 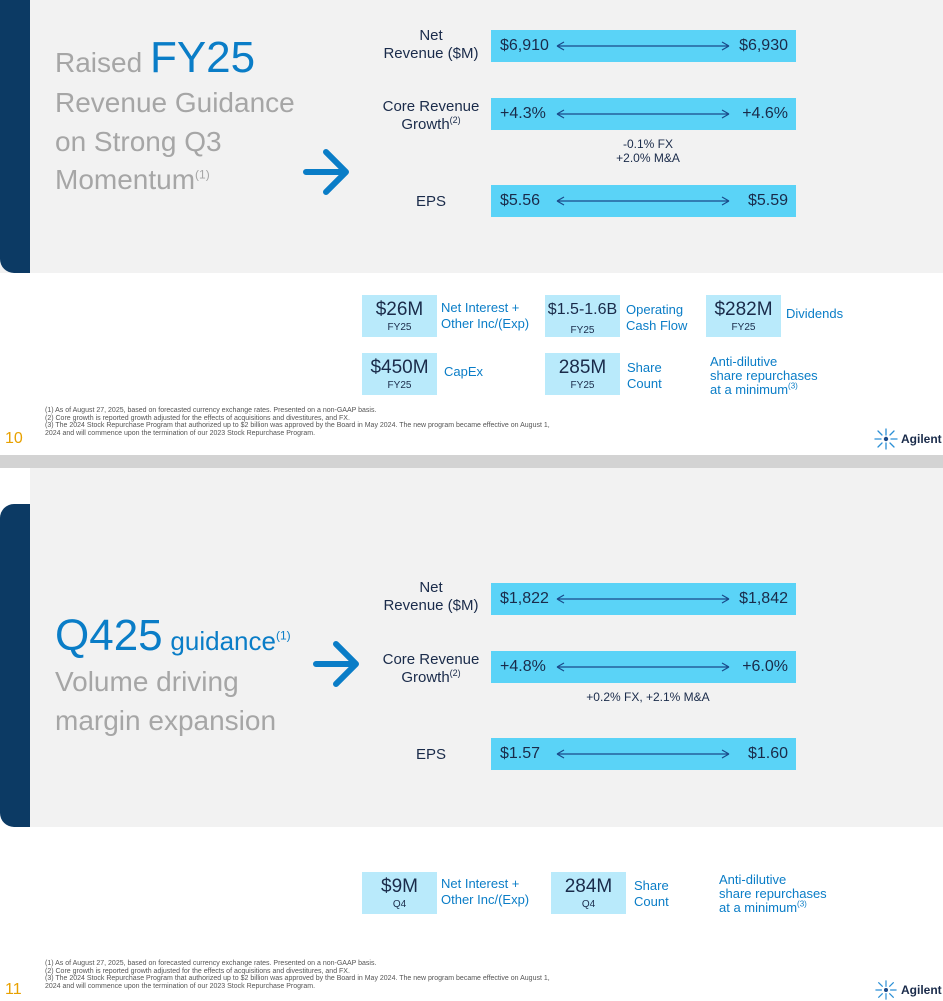 I want to click on range-low-value: $6,910, so click(x=524, y=45).